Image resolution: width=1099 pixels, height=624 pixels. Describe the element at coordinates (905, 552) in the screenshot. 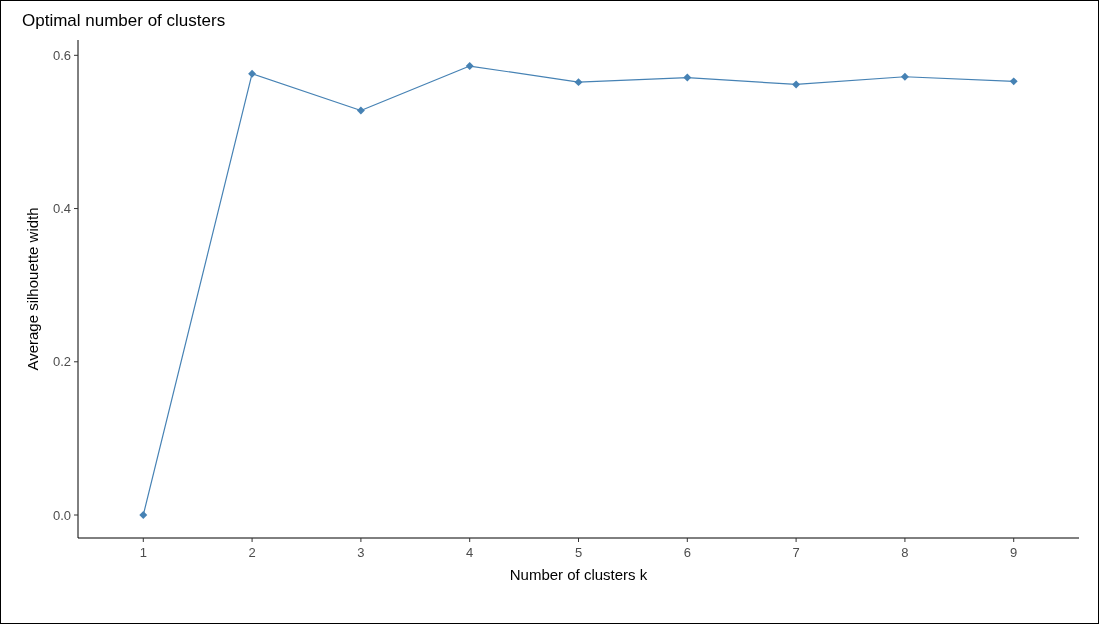

I see `x-tick-label: 8` at that location.